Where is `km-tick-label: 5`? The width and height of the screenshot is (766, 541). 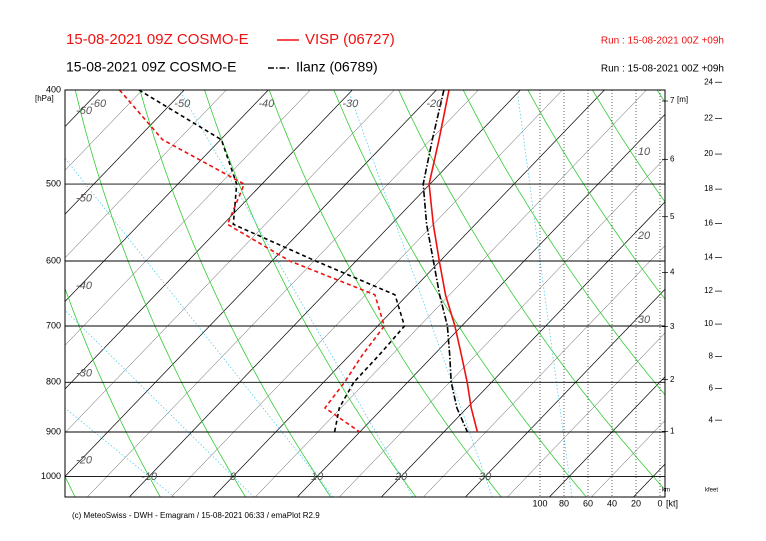 km-tick-label: 5 is located at coordinates (672, 216).